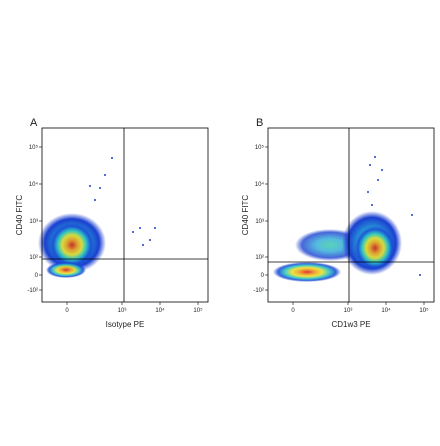  I want to click on density-cloud-b, so click(347, 219).